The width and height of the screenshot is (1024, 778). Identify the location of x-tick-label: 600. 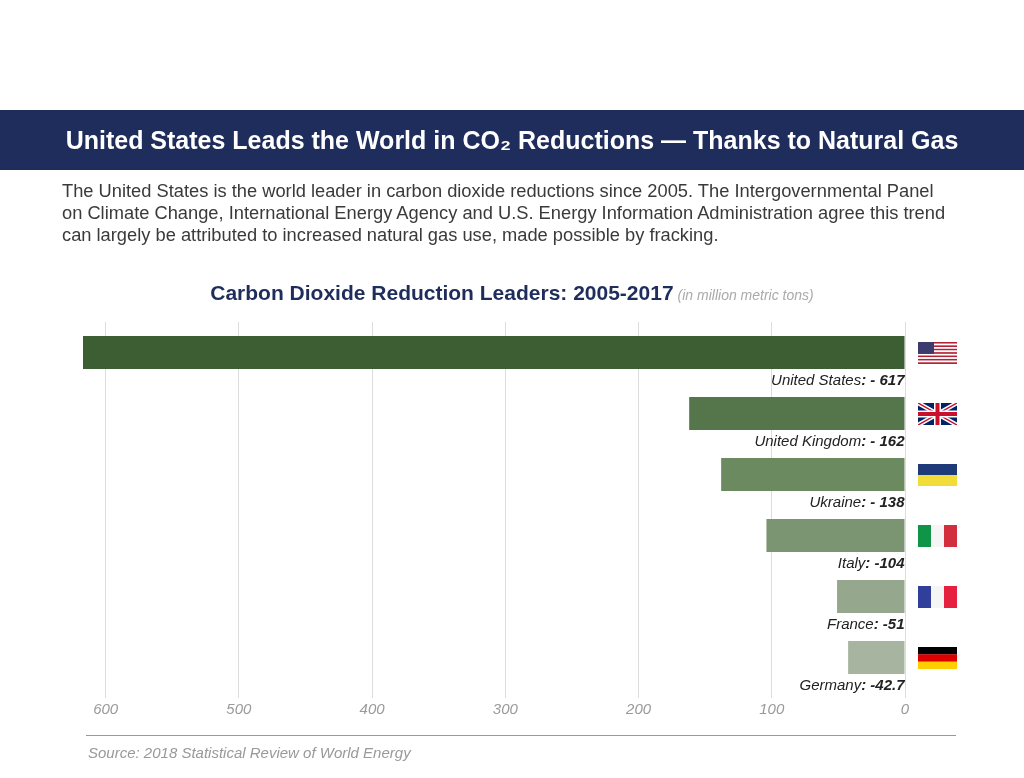
(106, 709).